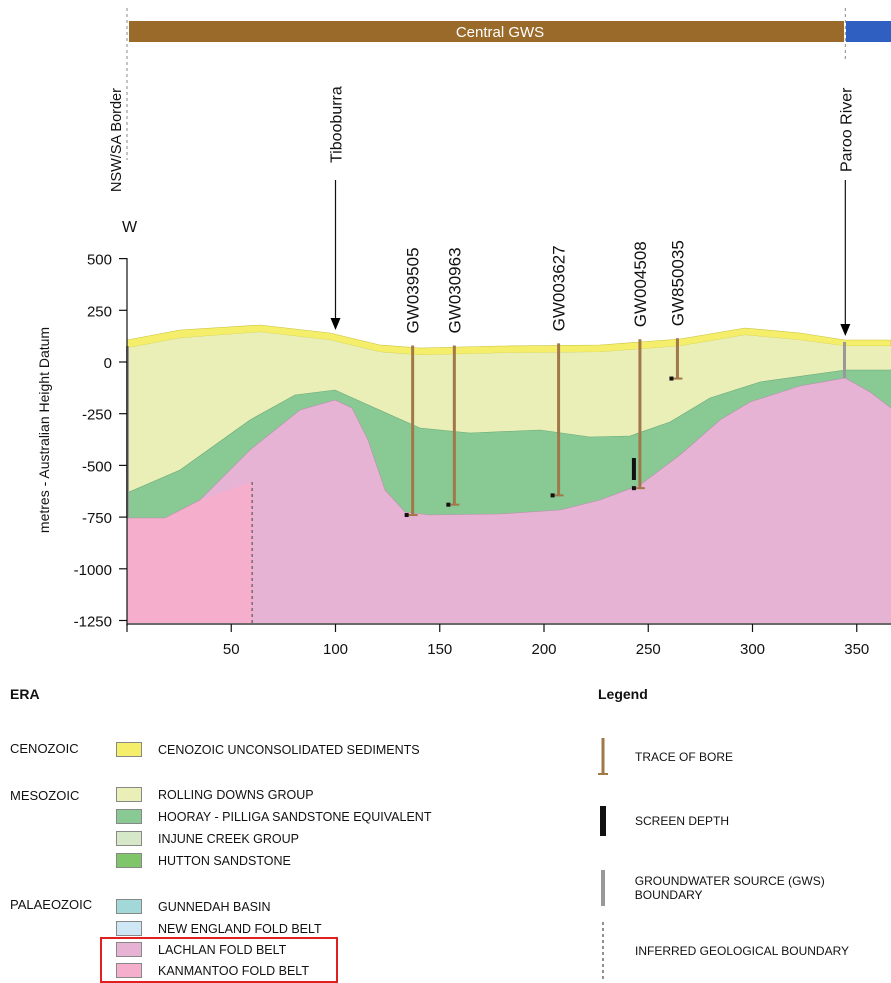 Image resolution: width=891 pixels, height=983 pixels. What do you see at coordinates (413, 290) in the screenshot?
I see `bore-label: GW039505` at bounding box center [413, 290].